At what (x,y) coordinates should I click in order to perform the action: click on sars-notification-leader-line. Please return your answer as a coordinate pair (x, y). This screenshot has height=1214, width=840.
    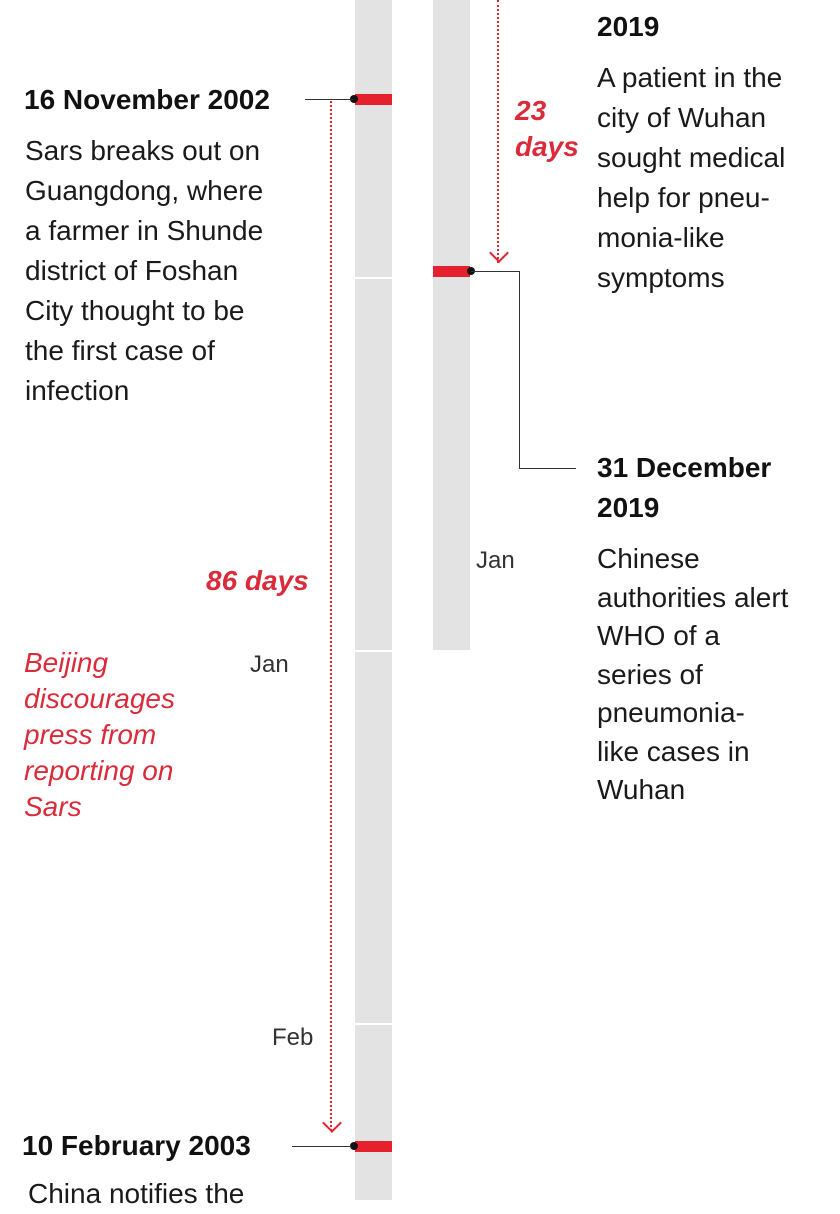
    Looking at the image, I should click on (322, 1146).